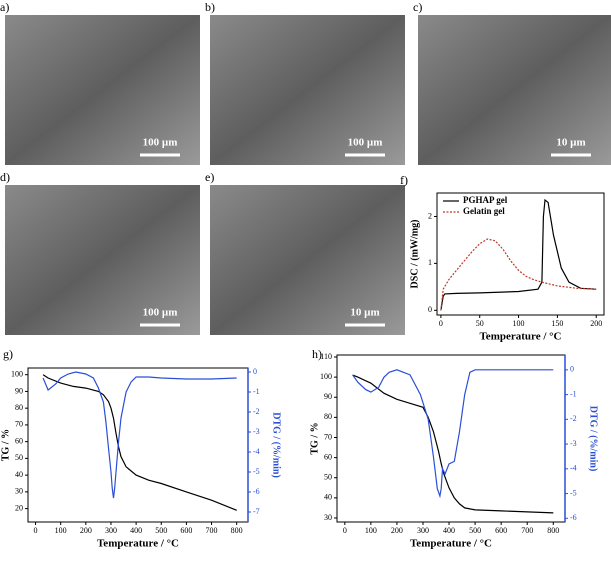 This screenshot has width=611, height=567. What do you see at coordinates (557, 323) in the screenshot?
I see `x-tick-label: 150` at bounding box center [557, 323].